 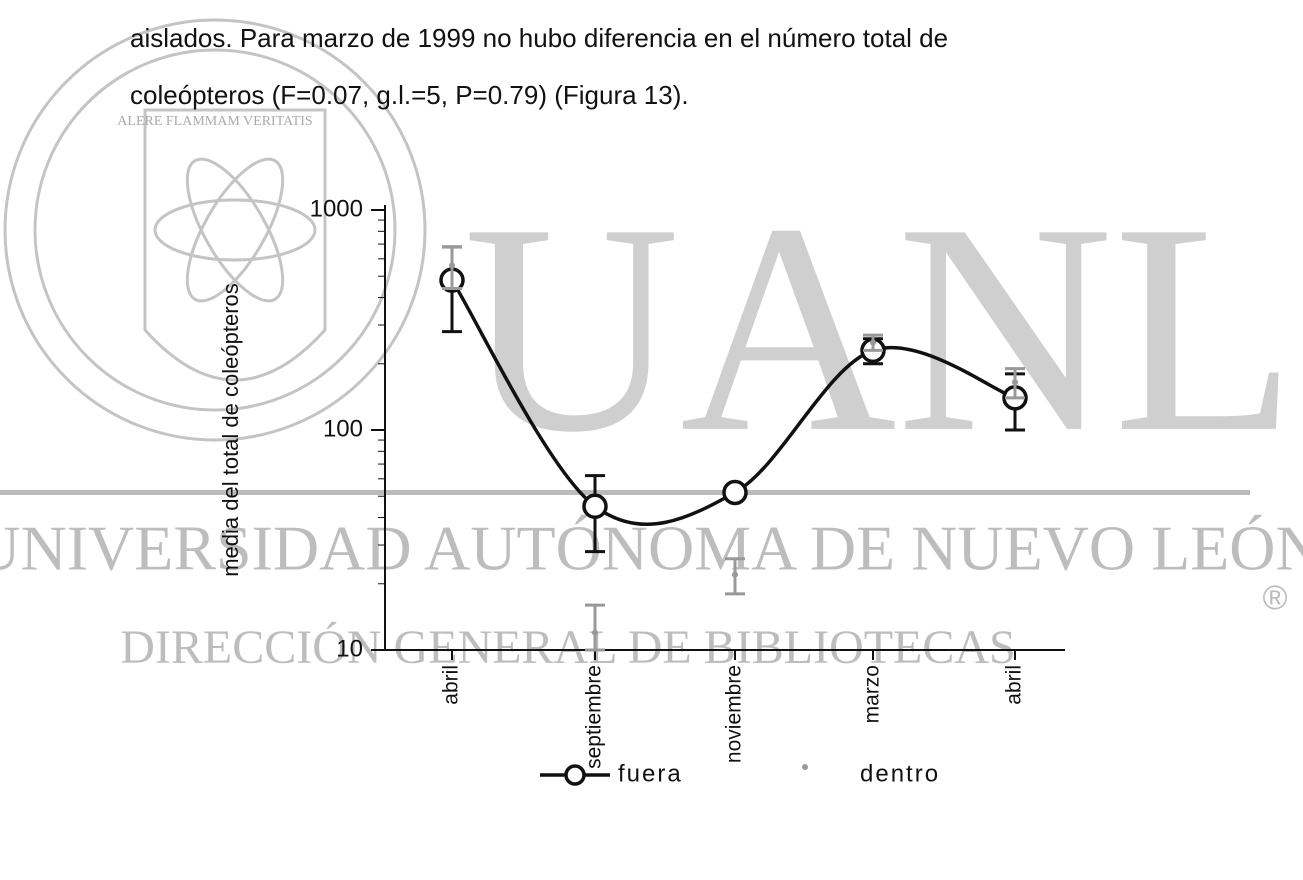 I want to click on y-tick-label: 100, so click(x=343, y=428).